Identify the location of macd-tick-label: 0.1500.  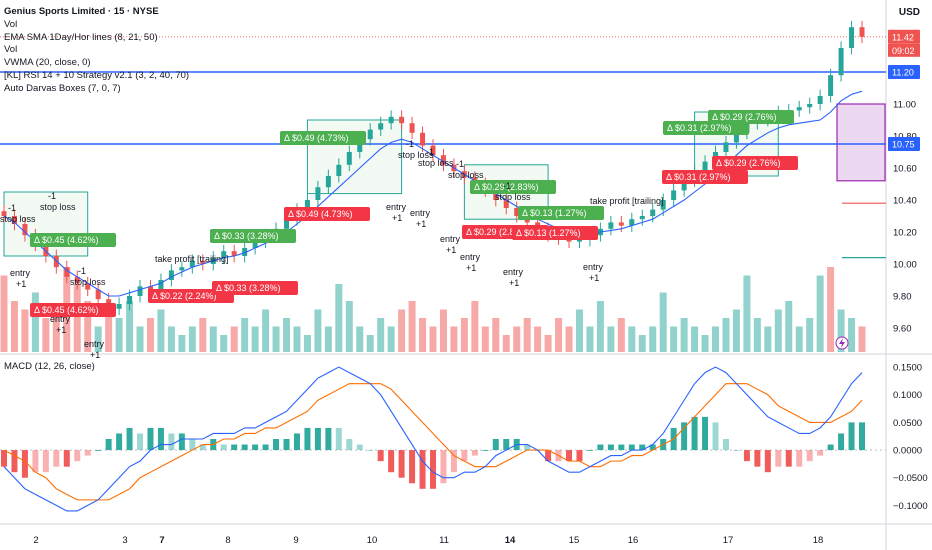
(907, 368).